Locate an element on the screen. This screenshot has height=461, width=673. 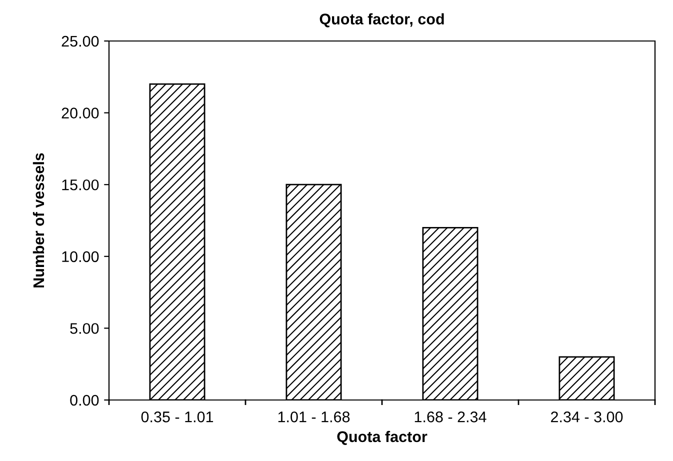
x-tick-label: 1.68 - 2.34 is located at coordinates (450, 417).